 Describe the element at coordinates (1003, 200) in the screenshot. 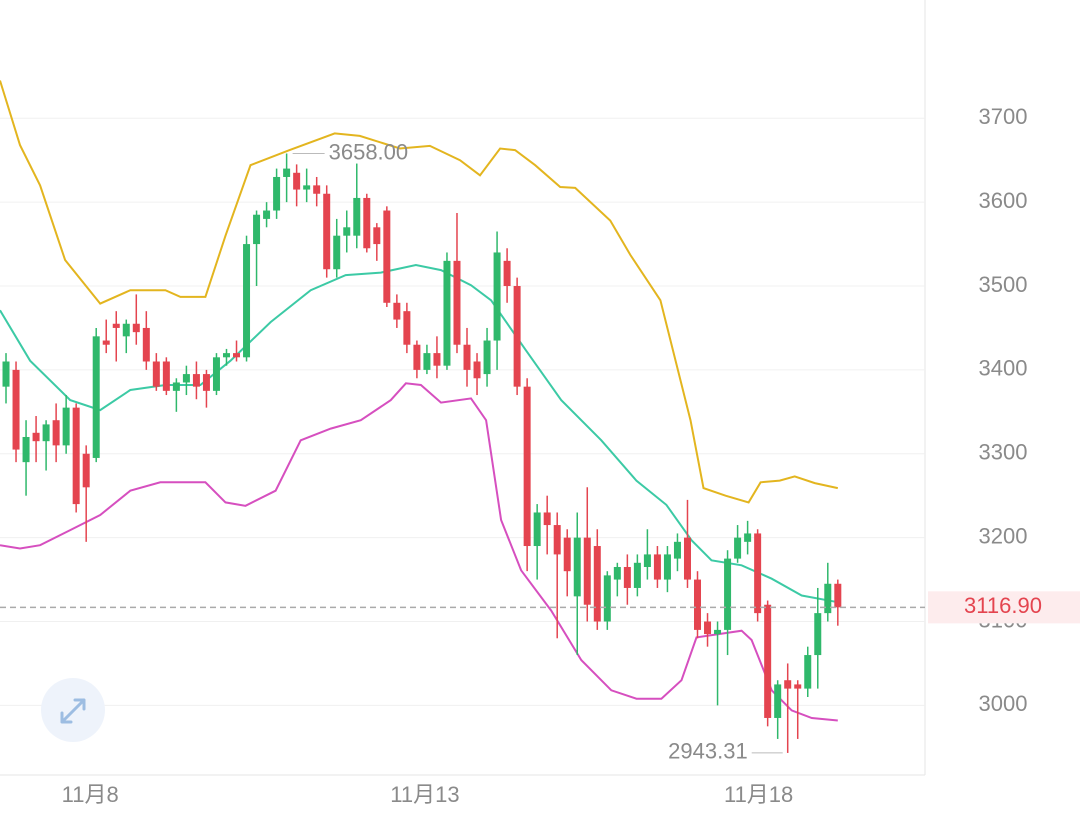

I see `y-tick-label: 3600` at that location.